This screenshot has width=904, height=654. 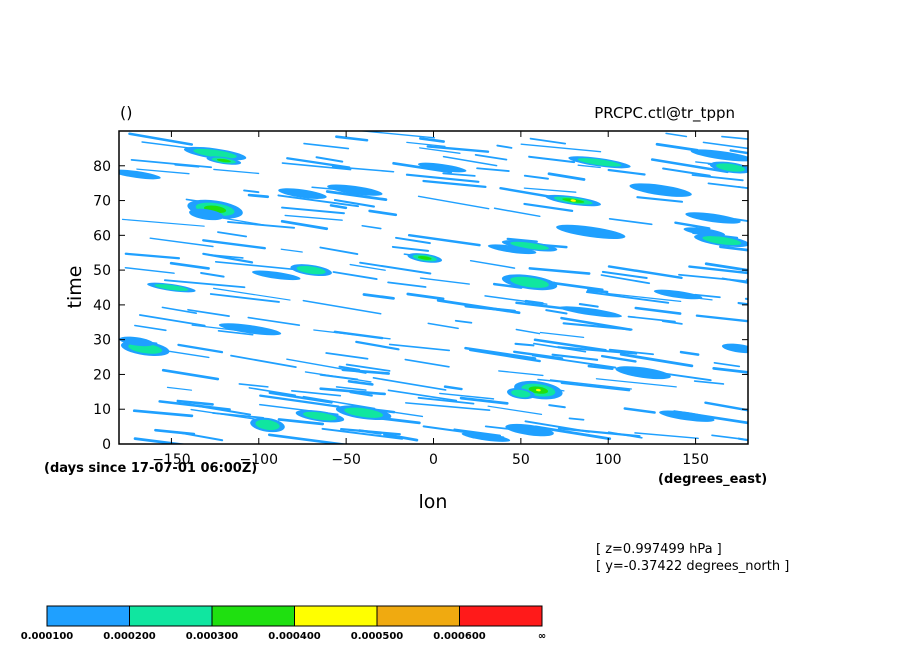 What do you see at coordinates (102, 410) in the screenshot?
I see `y-tick-label: 10` at bounding box center [102, 410].